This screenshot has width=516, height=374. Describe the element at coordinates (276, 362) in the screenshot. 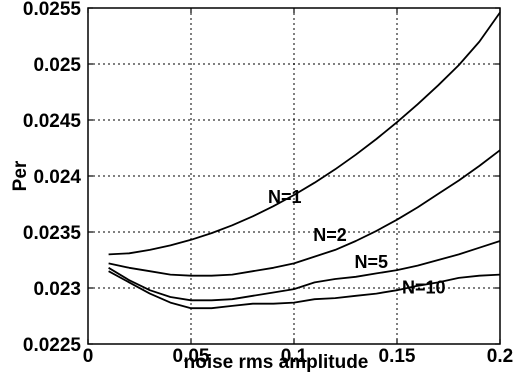

I see `x-axis-label: noise rms amplitude` at that location.